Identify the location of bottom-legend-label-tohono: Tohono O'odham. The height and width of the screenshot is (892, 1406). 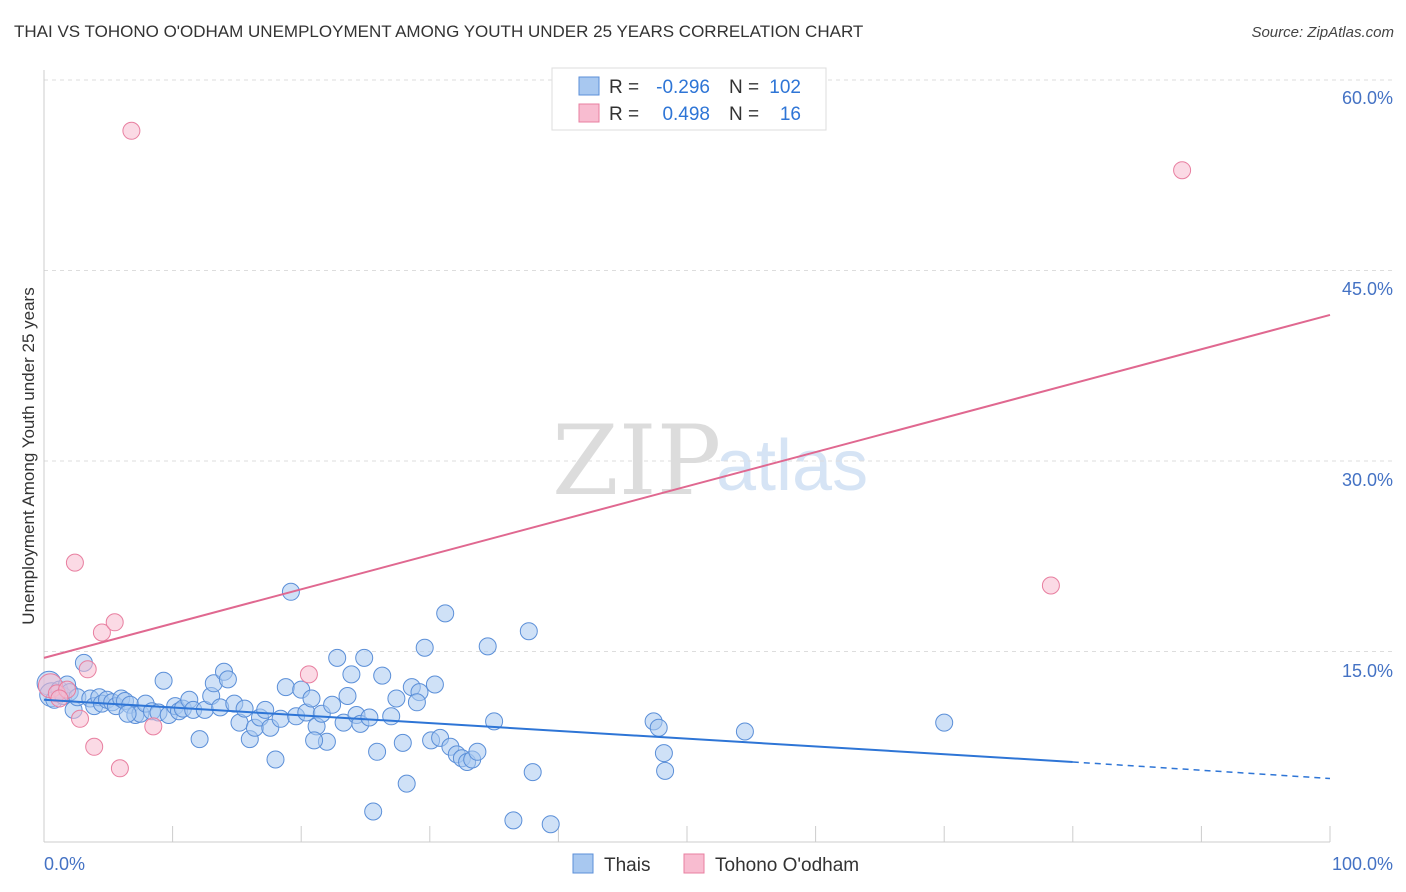
(787, 865).